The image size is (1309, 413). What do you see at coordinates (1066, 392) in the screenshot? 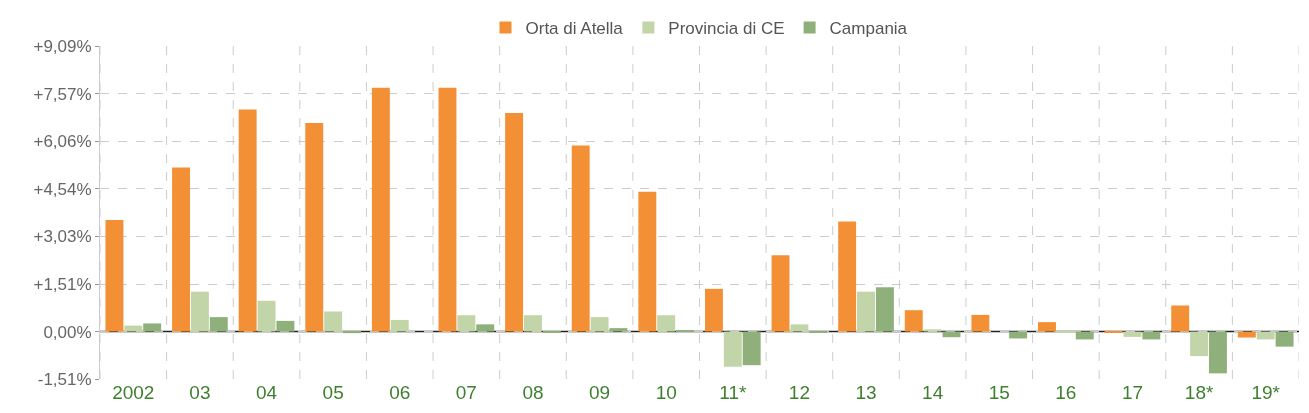
I see `x-tick-label: 16` at bounding box center [1066, 392].